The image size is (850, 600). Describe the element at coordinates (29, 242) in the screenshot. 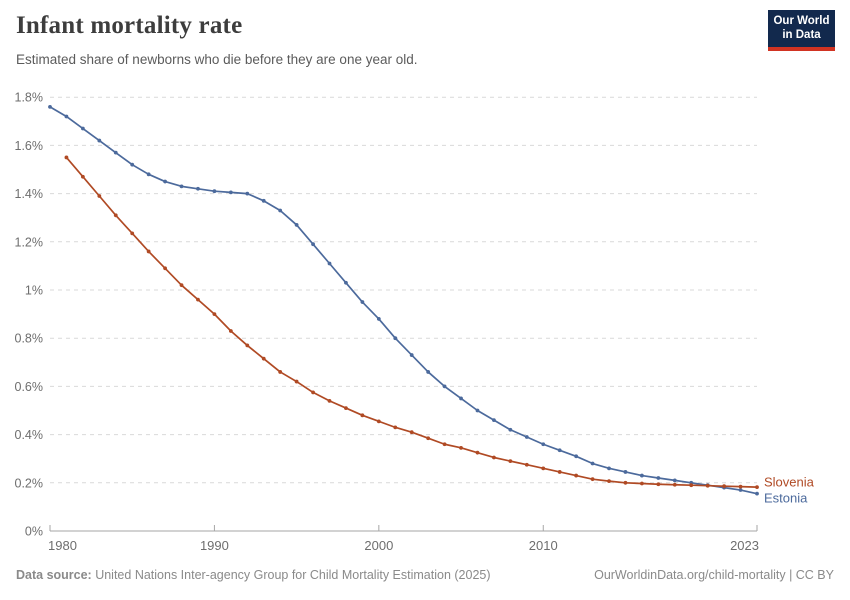

I see `y-axis-tick-label: 1.2%` at that location.